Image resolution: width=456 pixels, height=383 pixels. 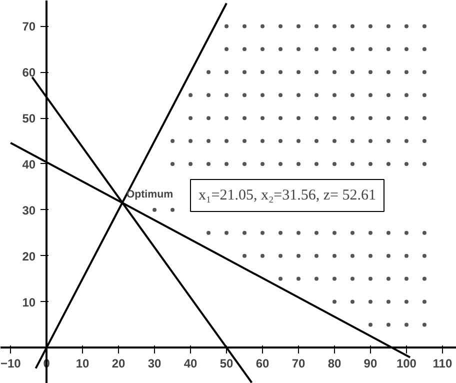 I want to click on y-tick-label: 70, so click(x=29, y=27).